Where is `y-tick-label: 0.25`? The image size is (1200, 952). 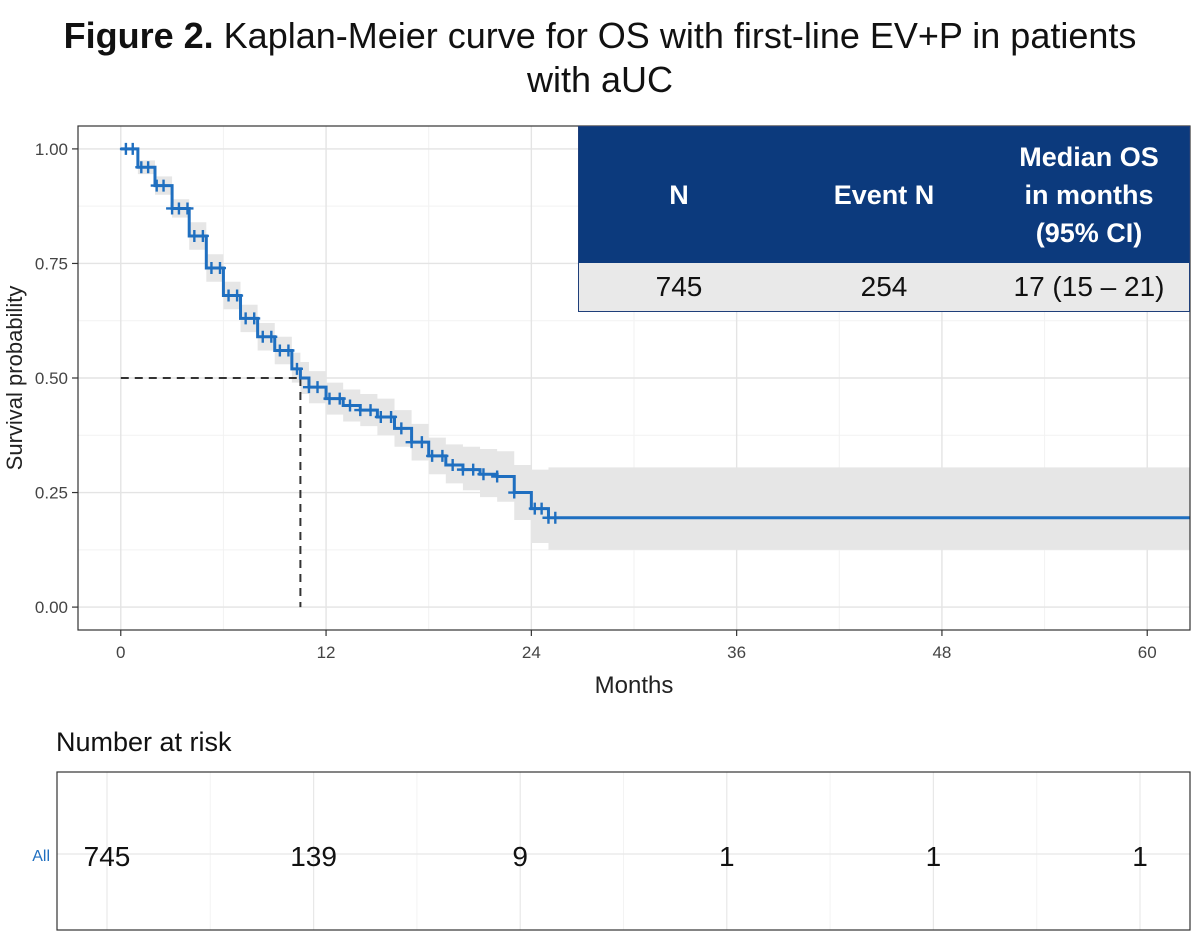 y-tick-label: 0.25 is located at coordinates (51, 493).